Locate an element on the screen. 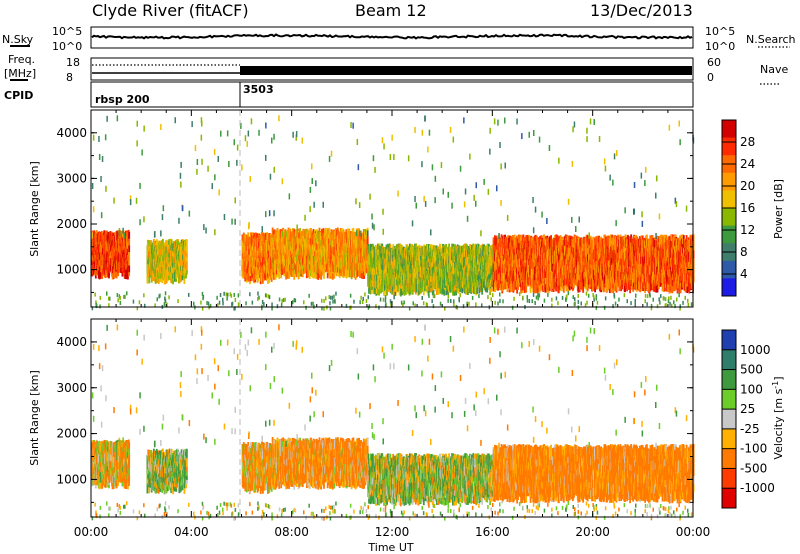  nsky-series-line is located at coordinates (392, 36).